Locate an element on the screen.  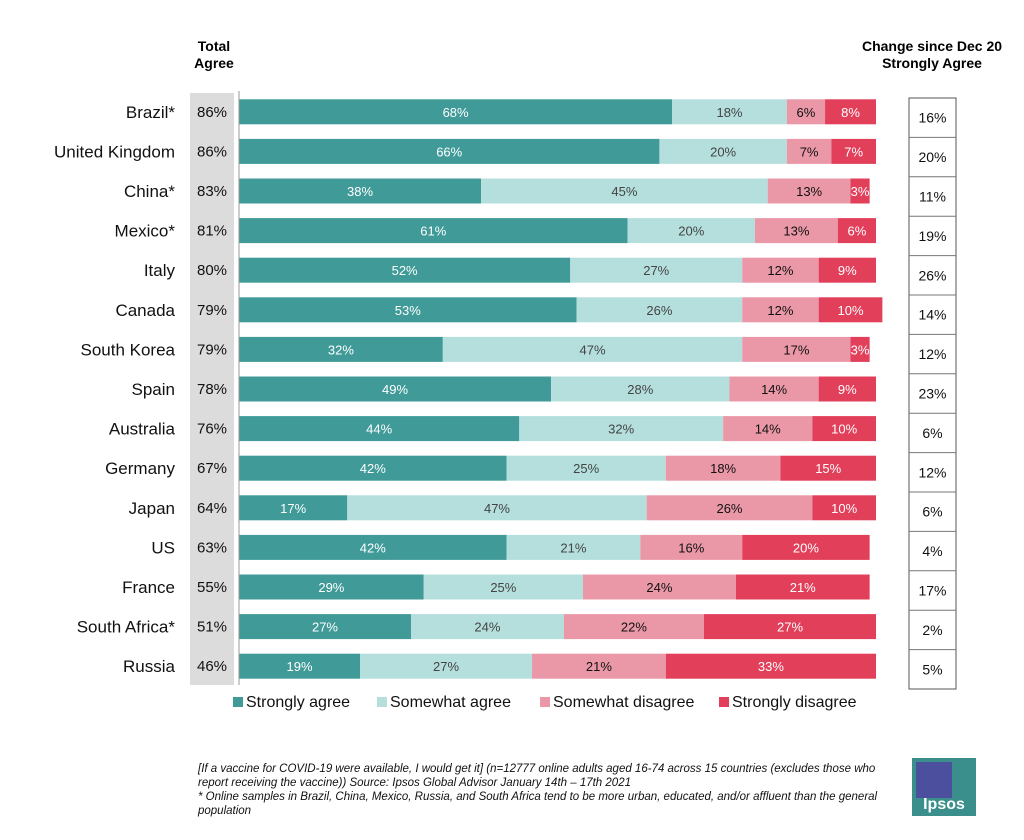
ipsos-logo: Ipsos is located at coordinates (944, 787).